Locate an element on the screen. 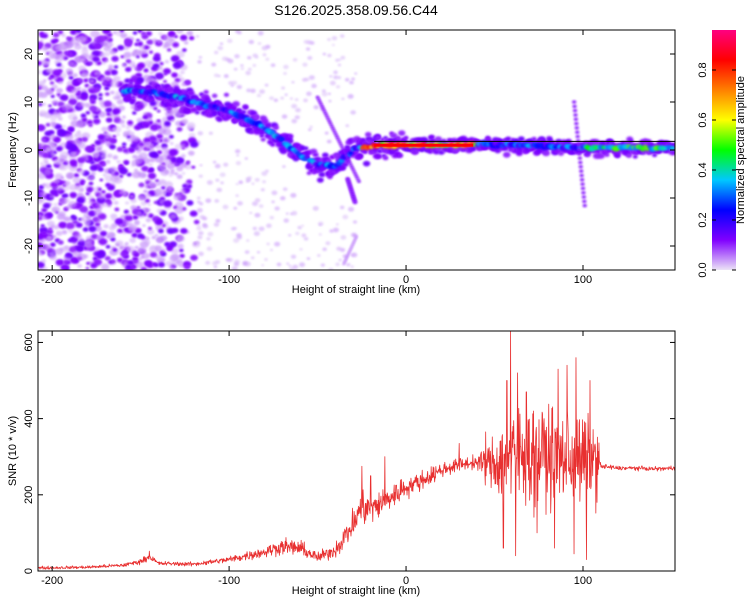 This screenshot has height=600, width=750. x-tick-label: -200 is located at coordinates (52, 581).